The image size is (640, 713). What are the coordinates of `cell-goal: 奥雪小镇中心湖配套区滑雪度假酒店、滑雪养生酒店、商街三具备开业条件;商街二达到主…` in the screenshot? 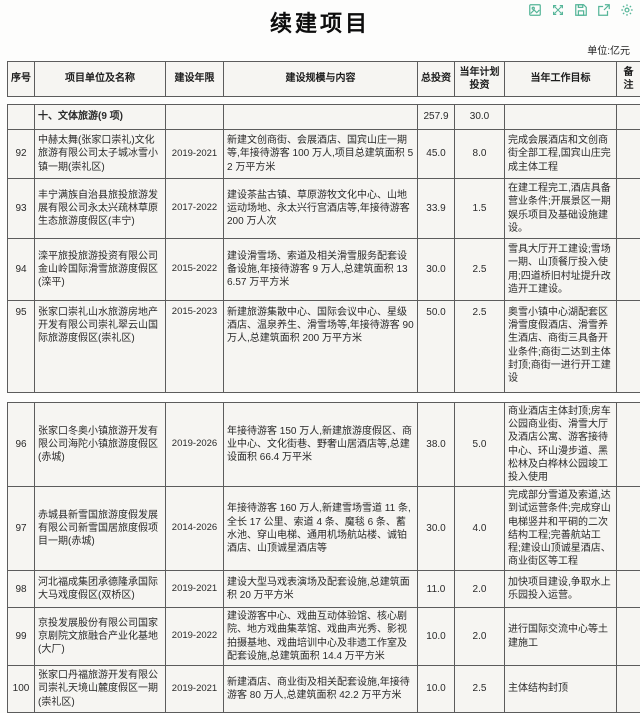 It's located at (561, 347).